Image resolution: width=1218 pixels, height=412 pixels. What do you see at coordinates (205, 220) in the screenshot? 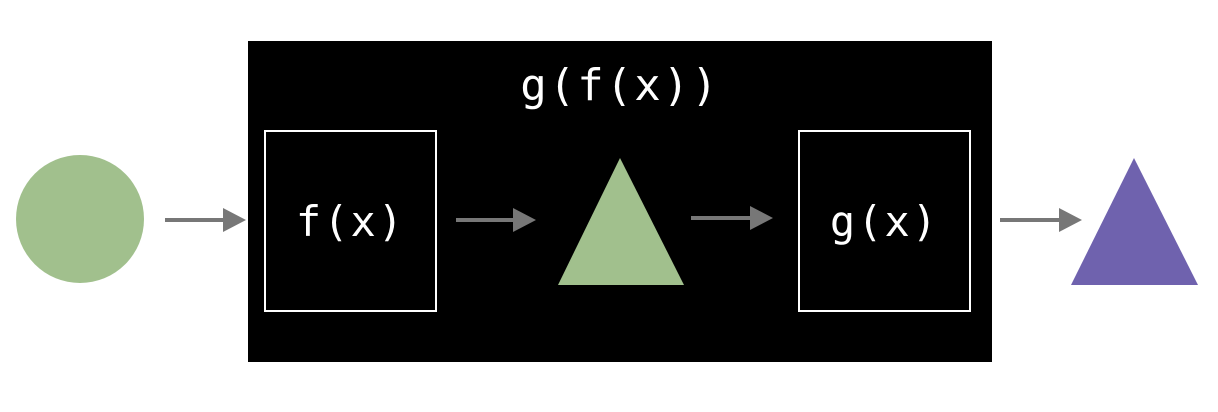
I see `arrow-input-to-f` at bounding box center [205, 220].